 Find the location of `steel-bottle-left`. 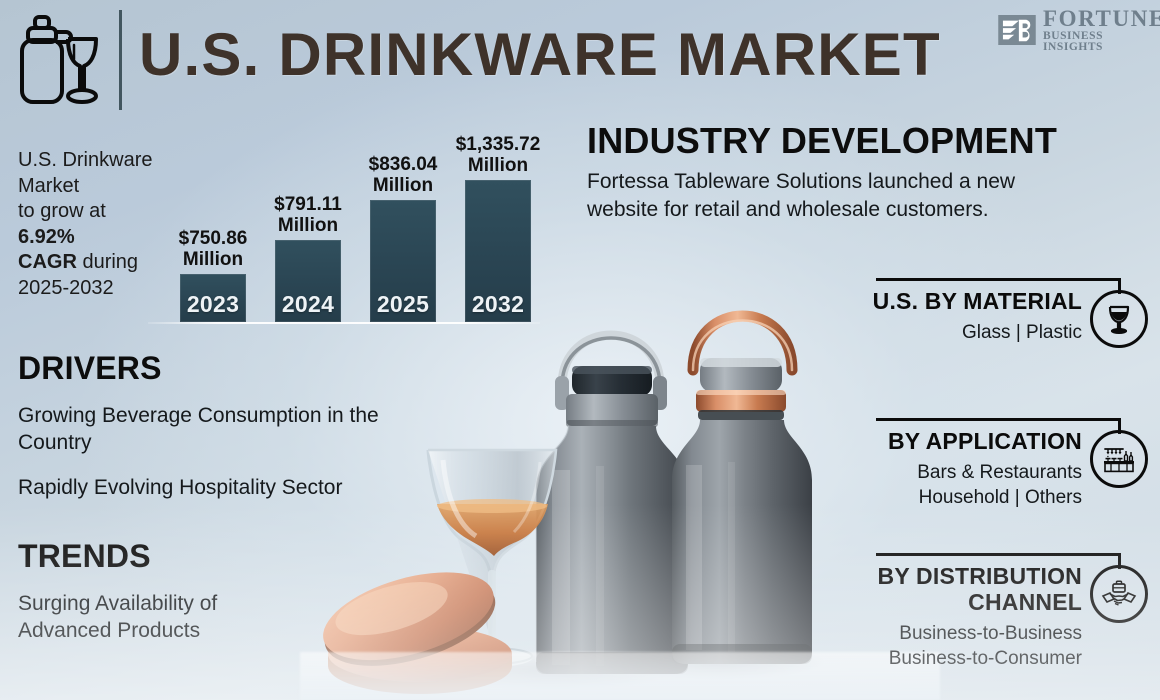

steel-bottle-left is located at coordinates (611, 502).